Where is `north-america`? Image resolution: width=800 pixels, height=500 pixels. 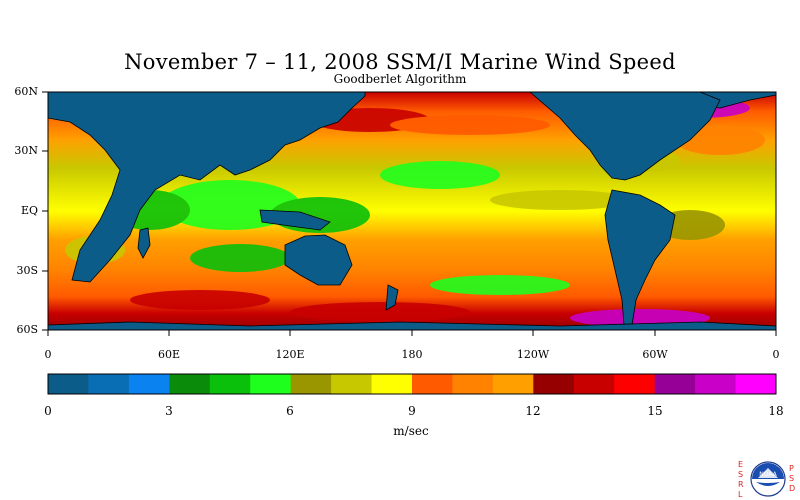 north-america is located at coordinates (625, 136).